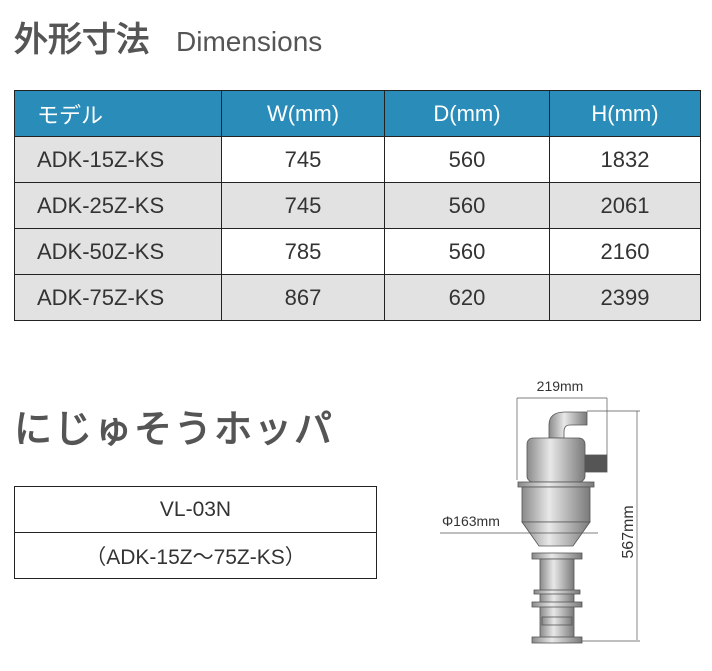  I want to click on cell-model: ADK-75Z-KS, so click(118, 297).